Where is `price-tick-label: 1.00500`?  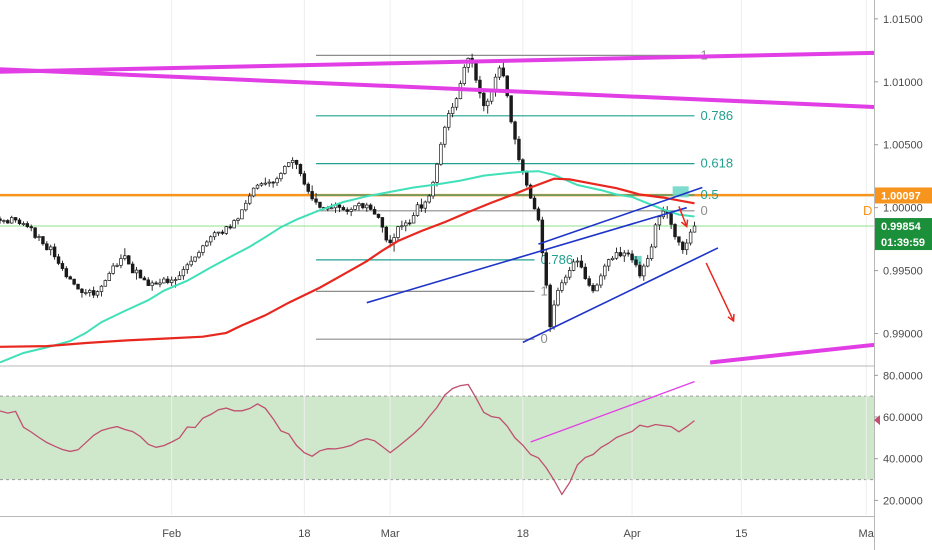 price-tick-label: 1.00500 is located at coordinates (903, 146).